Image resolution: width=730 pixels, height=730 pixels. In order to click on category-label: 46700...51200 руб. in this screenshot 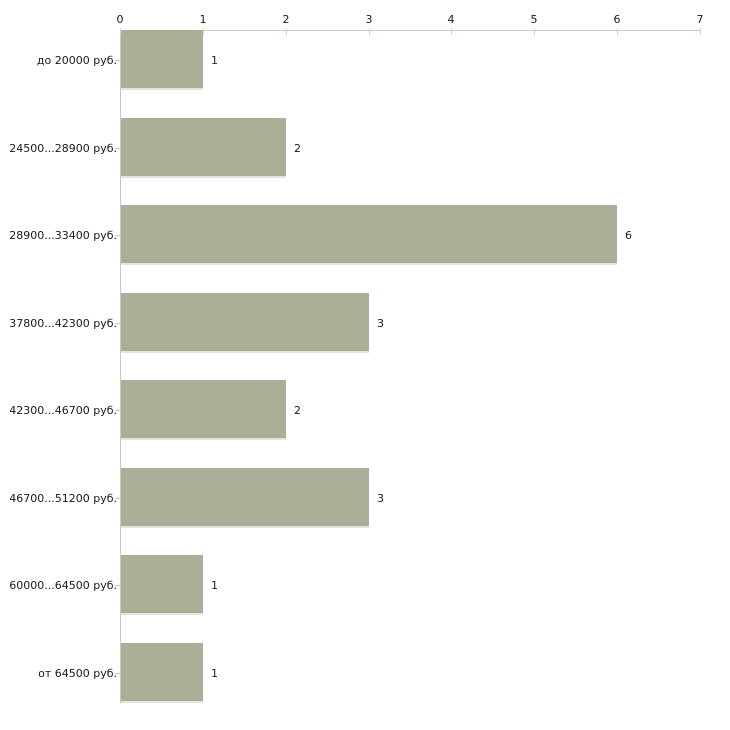, I will do `click(63, 498)`.